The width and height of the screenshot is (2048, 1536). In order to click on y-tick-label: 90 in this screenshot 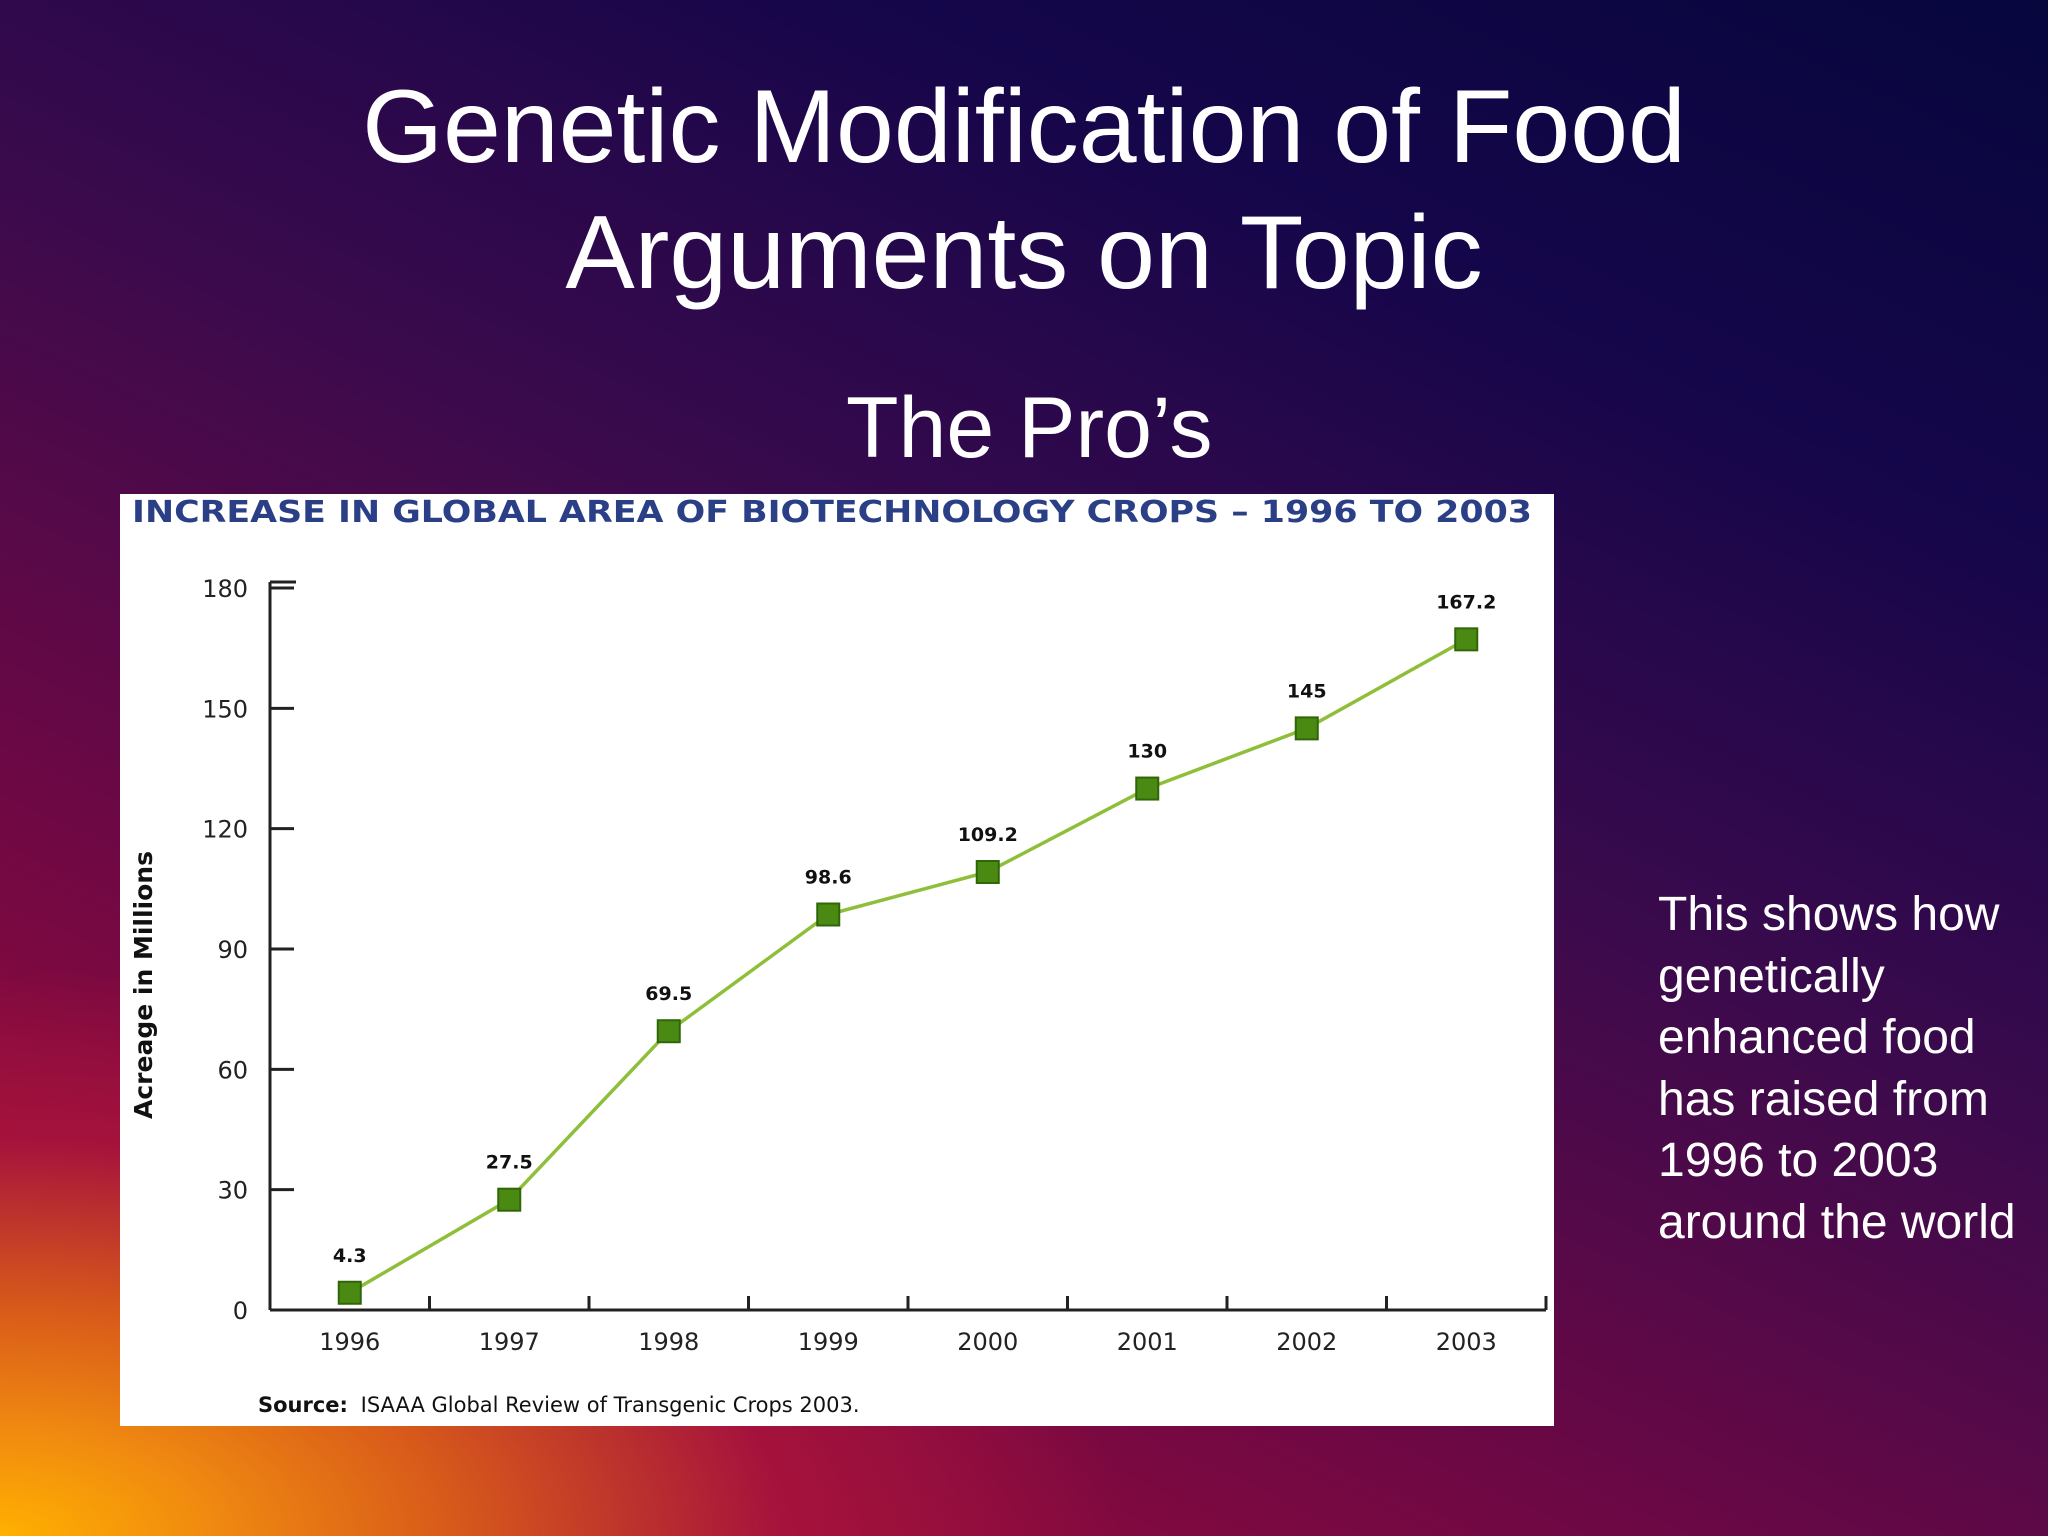, I will do `click(232, 950)`.